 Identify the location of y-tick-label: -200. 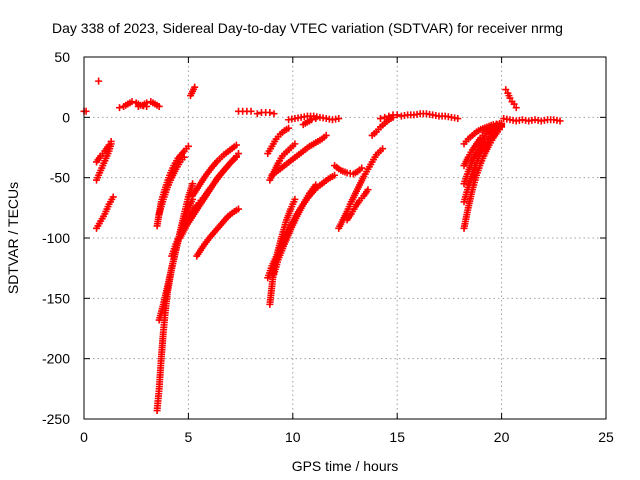
(56, 359).